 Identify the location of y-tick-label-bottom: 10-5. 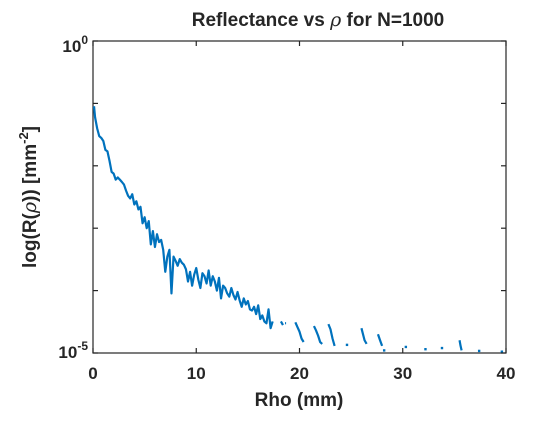
(73, 350).